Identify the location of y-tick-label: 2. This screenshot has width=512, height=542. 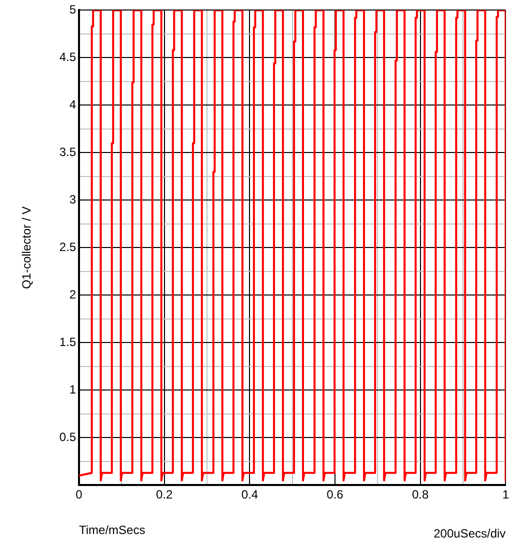
(72, 295).